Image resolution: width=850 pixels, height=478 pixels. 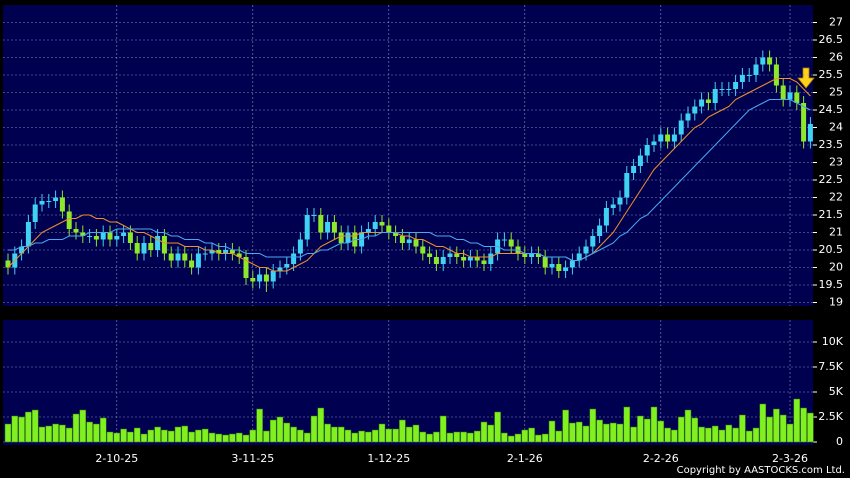 I want to click on y-tick-label: 26, so click(x=836, y=57).